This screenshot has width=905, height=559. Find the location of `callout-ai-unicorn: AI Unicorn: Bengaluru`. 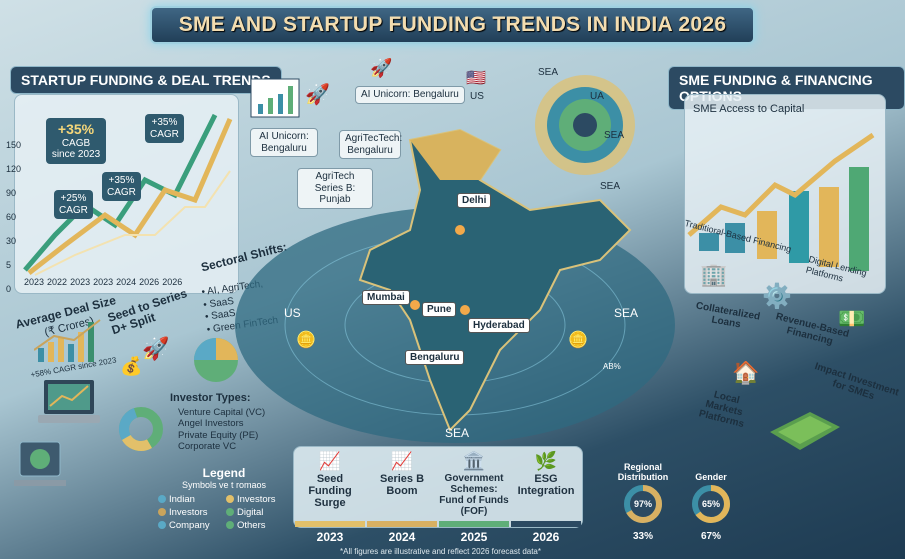

callout-ai-unicorn: AI Unicorn: Bengaluru is located at coordinates (410, 95).